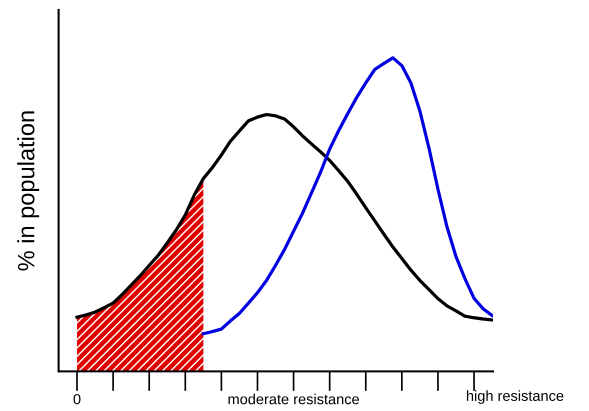  What do you see at coordinates (77, 399) in the screenshot?
I see `x-tick-label: 0` at bounding box center [77, 399].